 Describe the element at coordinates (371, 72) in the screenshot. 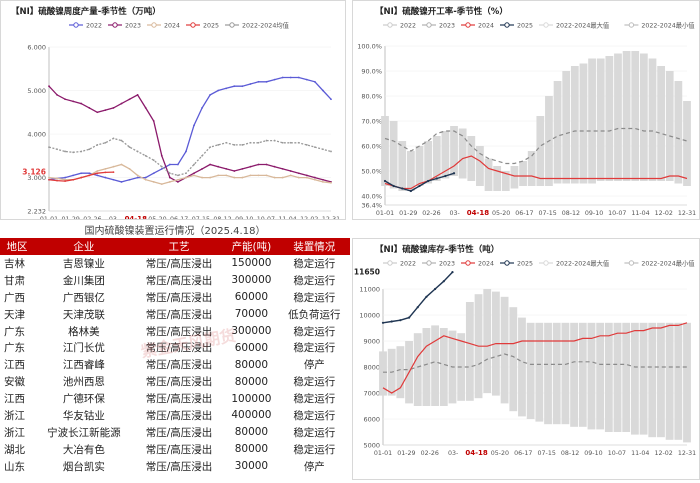

I see `y-tick-label: 90.0%` at that location.